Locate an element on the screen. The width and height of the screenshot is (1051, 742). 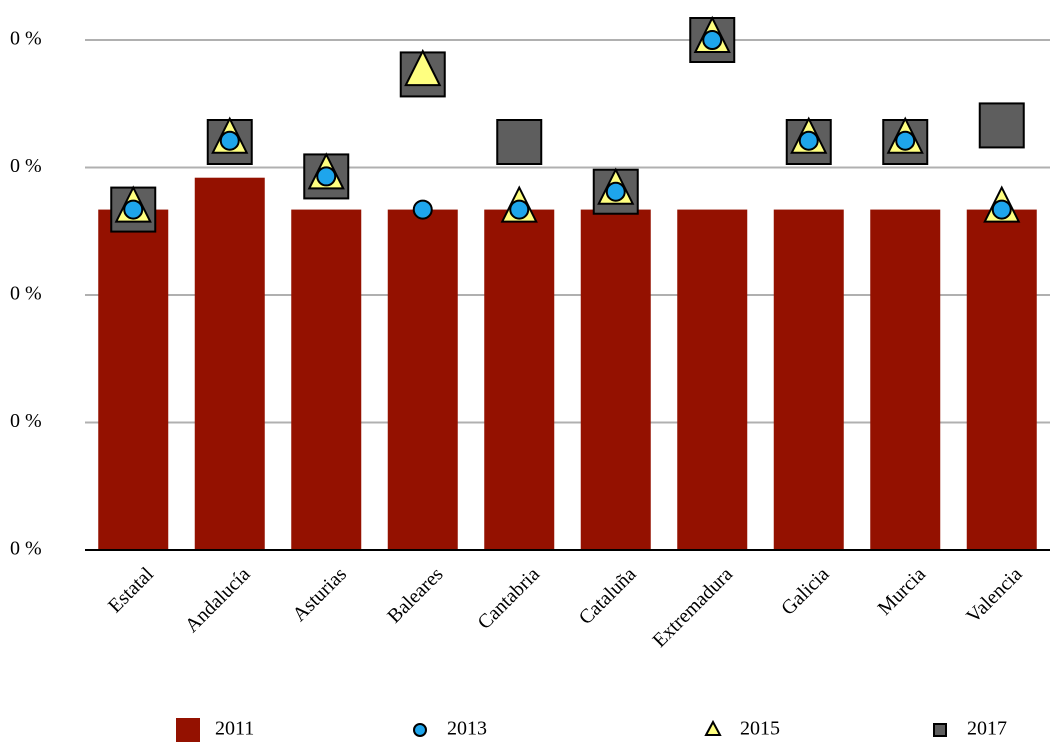
x-tick-label: Extremadura is located at coordinates (692, 607).